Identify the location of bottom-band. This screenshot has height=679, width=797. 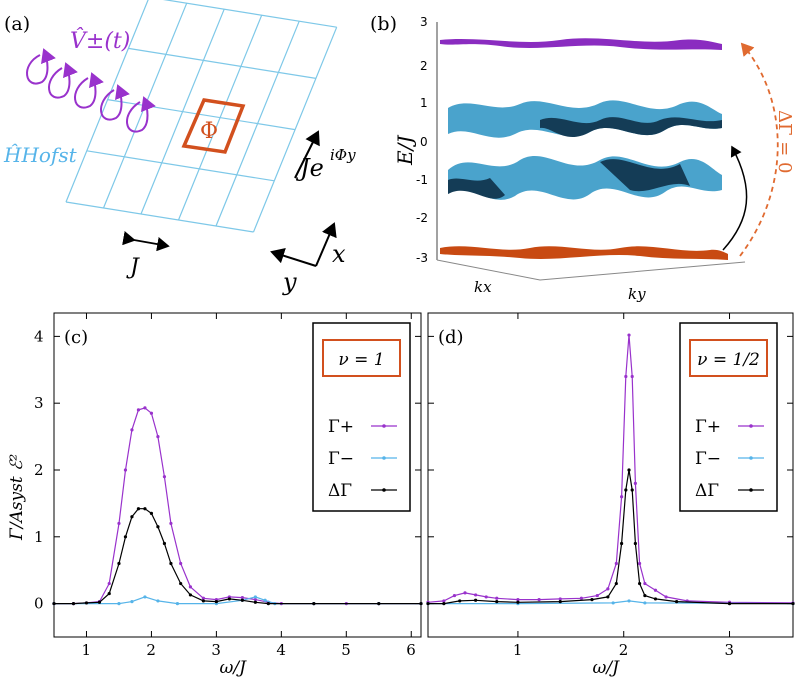
(584, 253).